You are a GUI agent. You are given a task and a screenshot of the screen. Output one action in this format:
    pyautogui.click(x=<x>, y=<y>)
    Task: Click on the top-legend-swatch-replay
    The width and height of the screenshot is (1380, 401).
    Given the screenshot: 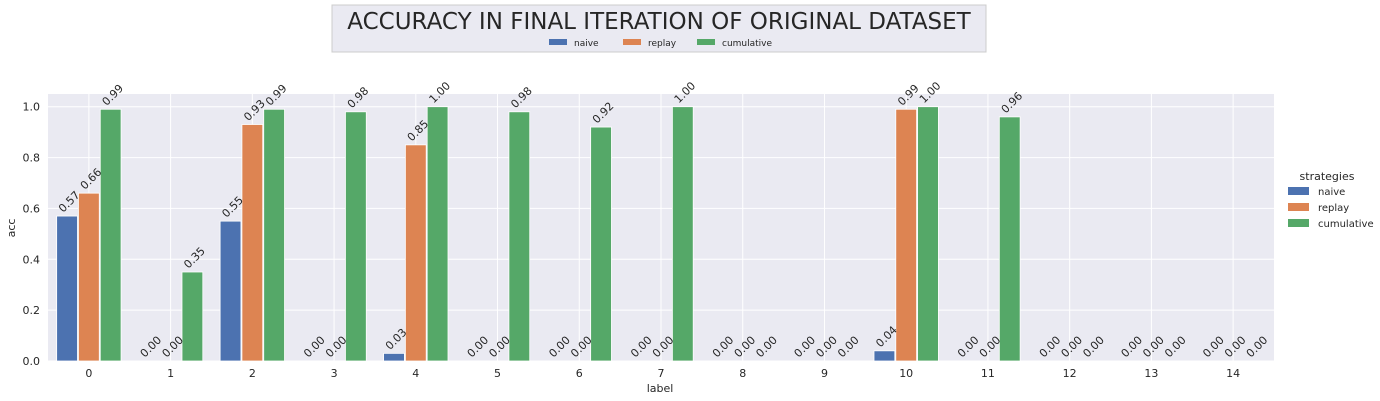 What is the action you would take?
    pyautogui.click(x=632, y=42)
    